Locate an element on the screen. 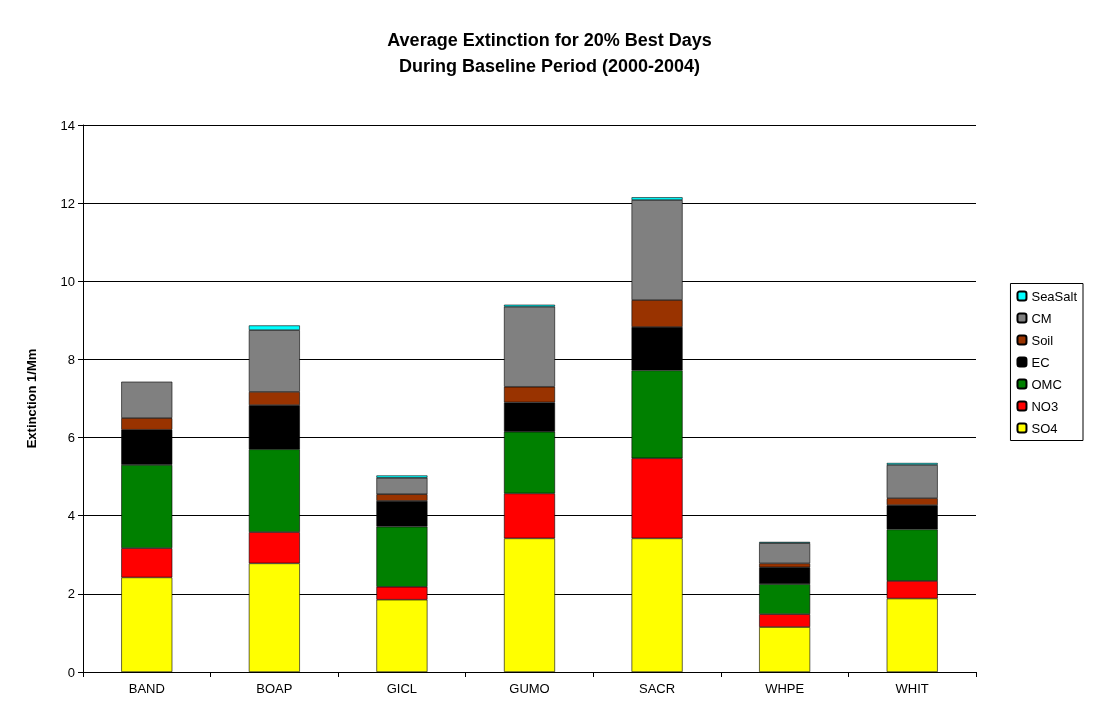  y-tick-label: 6 is located at coordinates (71, 438).